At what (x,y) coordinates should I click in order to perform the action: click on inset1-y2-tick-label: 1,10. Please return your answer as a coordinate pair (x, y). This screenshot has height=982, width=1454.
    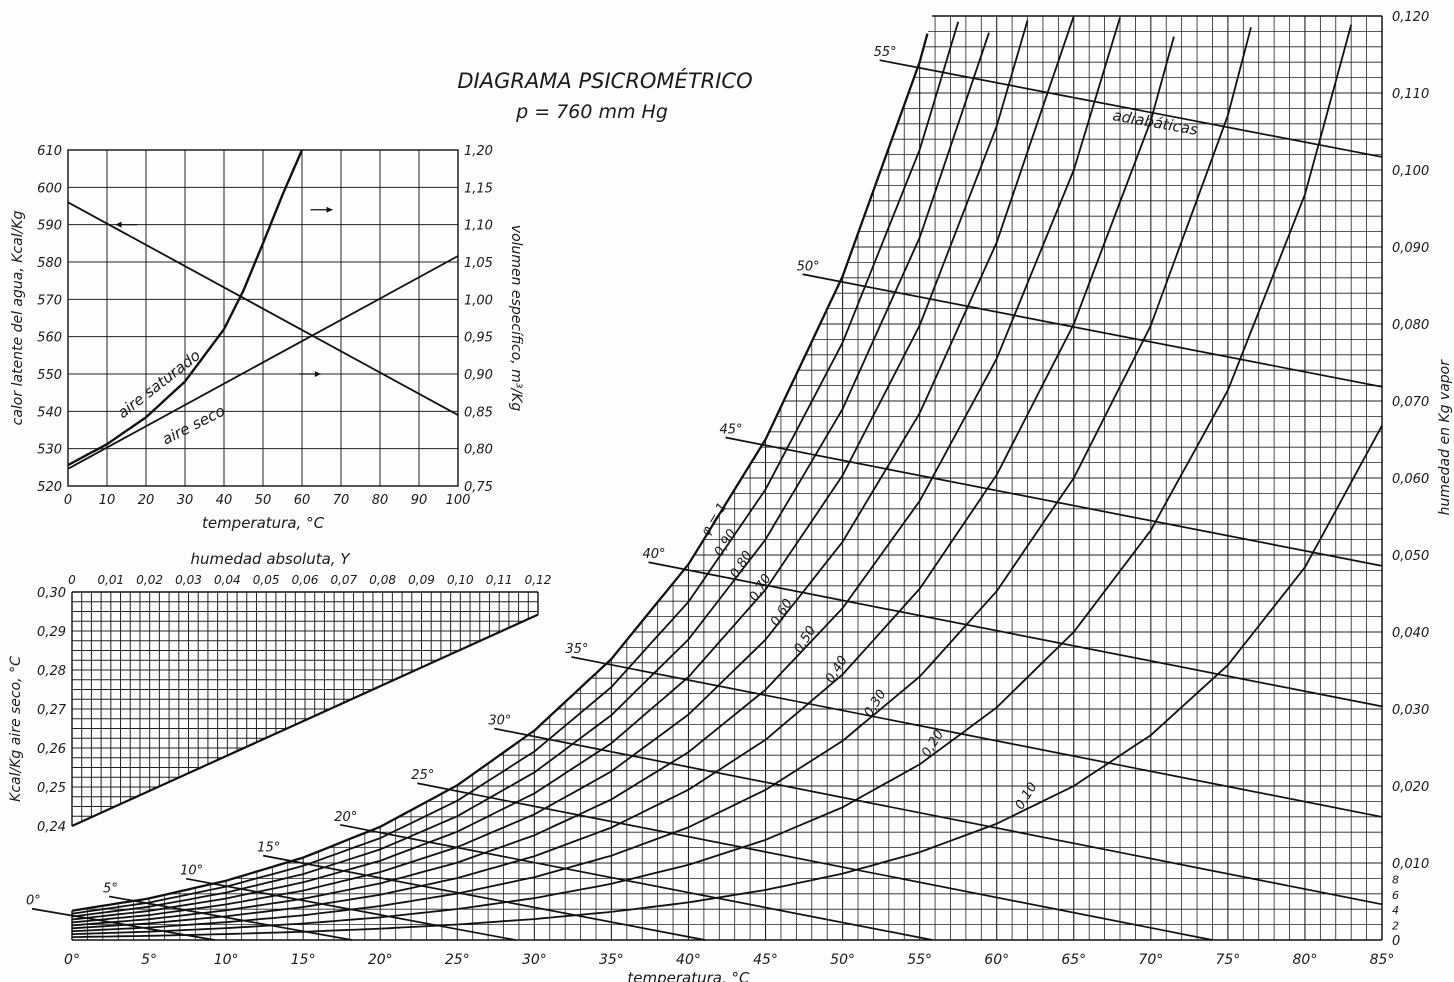
    Looking at the image, I should click on (478, 226).